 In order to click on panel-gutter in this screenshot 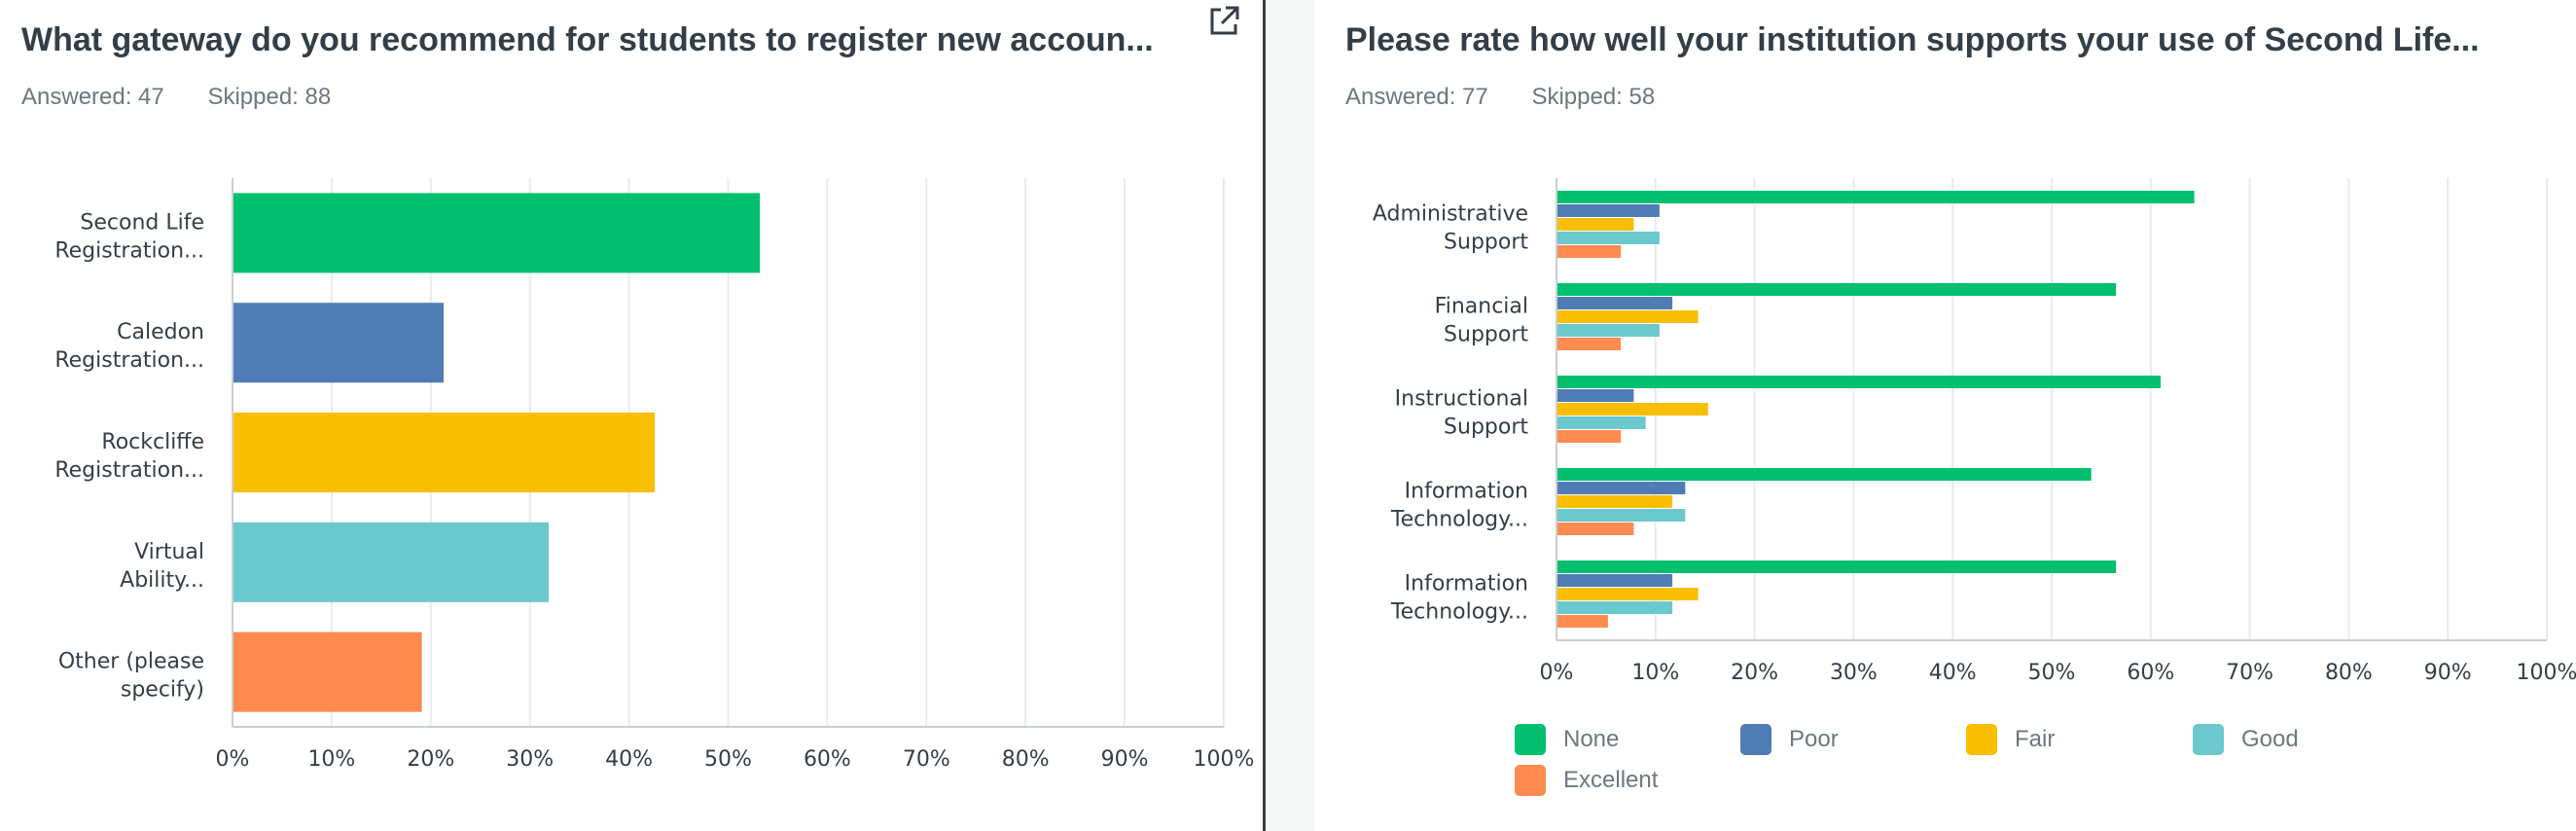, I will do `click(1290, 416)`.